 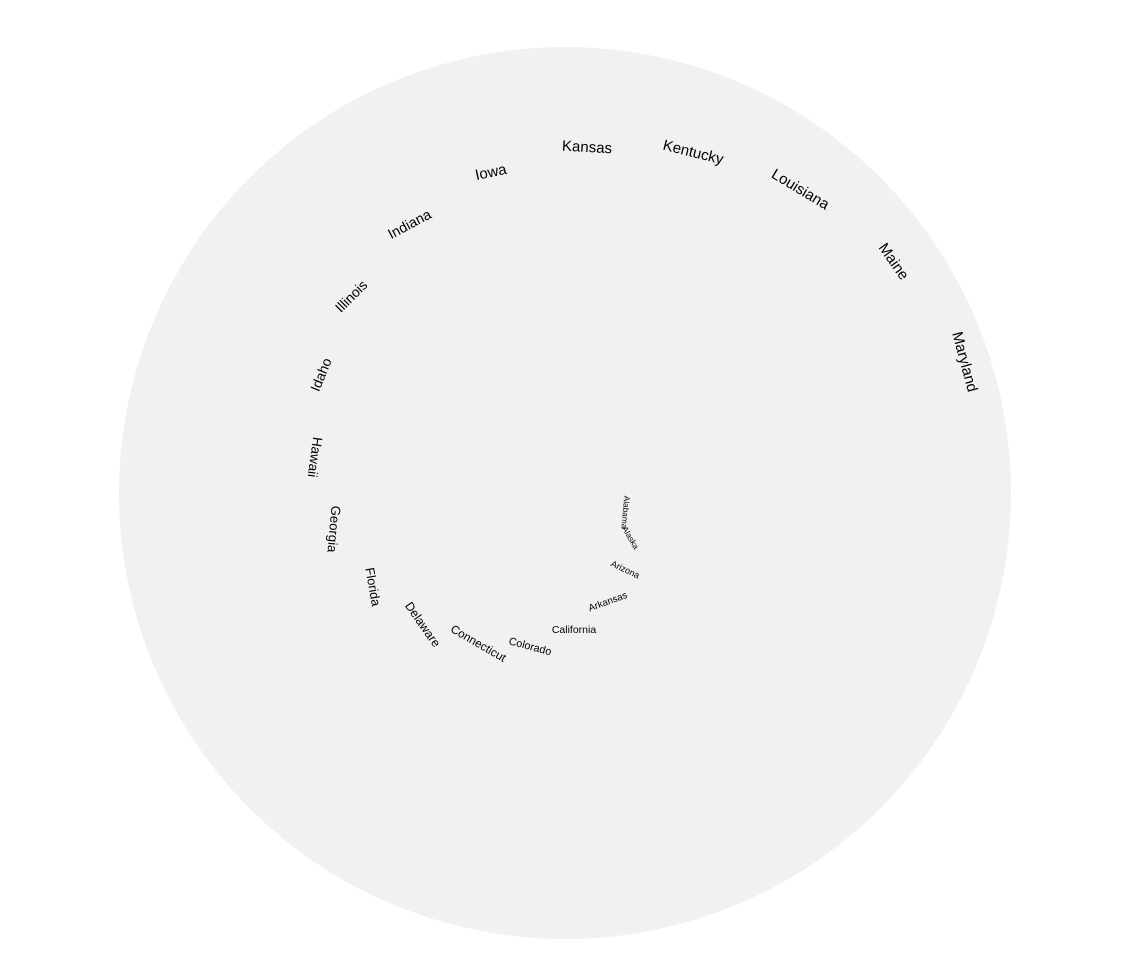 I want to click on spiral-label: Georgia, so click(x=333, y=529).